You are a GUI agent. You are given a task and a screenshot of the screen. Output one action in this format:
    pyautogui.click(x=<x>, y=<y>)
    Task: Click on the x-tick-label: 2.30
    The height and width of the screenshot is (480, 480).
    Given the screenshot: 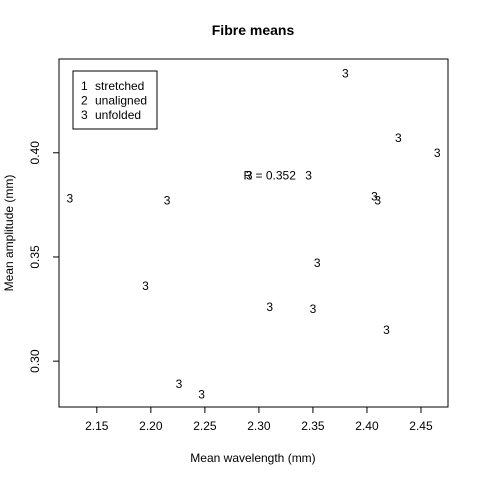 What is the action you would take?
    pyautogui.click(x=259, y=426)
    